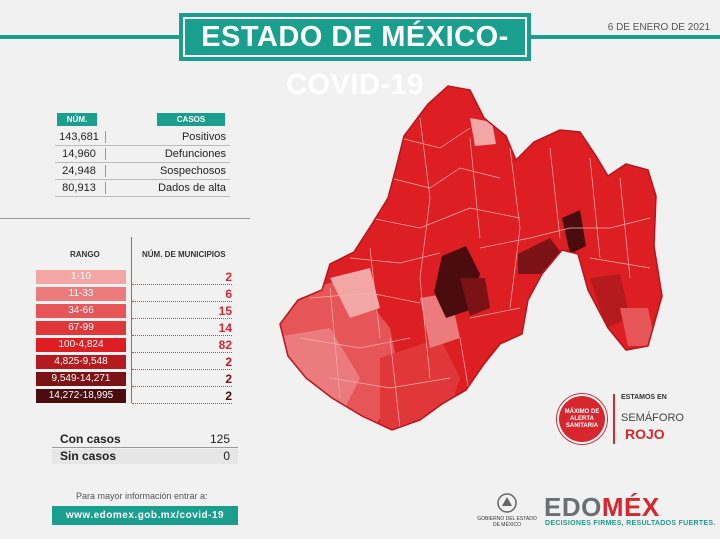 This screenshot has height=539, width=720. I want to click on range-row: 1-10 2, so click(136, 277).